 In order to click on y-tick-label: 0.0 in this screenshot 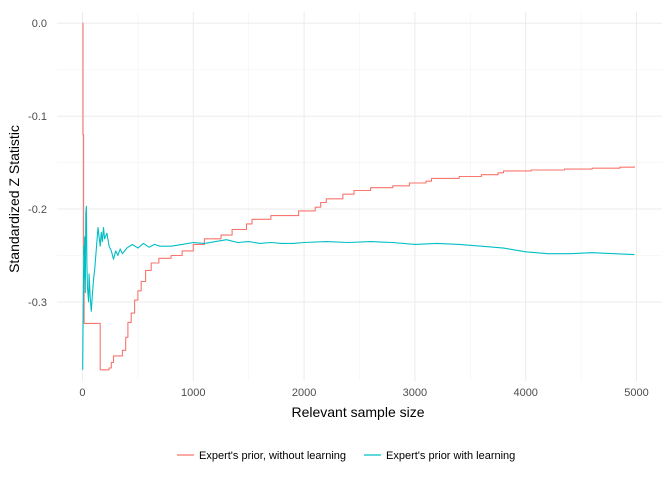, I will do `click(39, 24)`.